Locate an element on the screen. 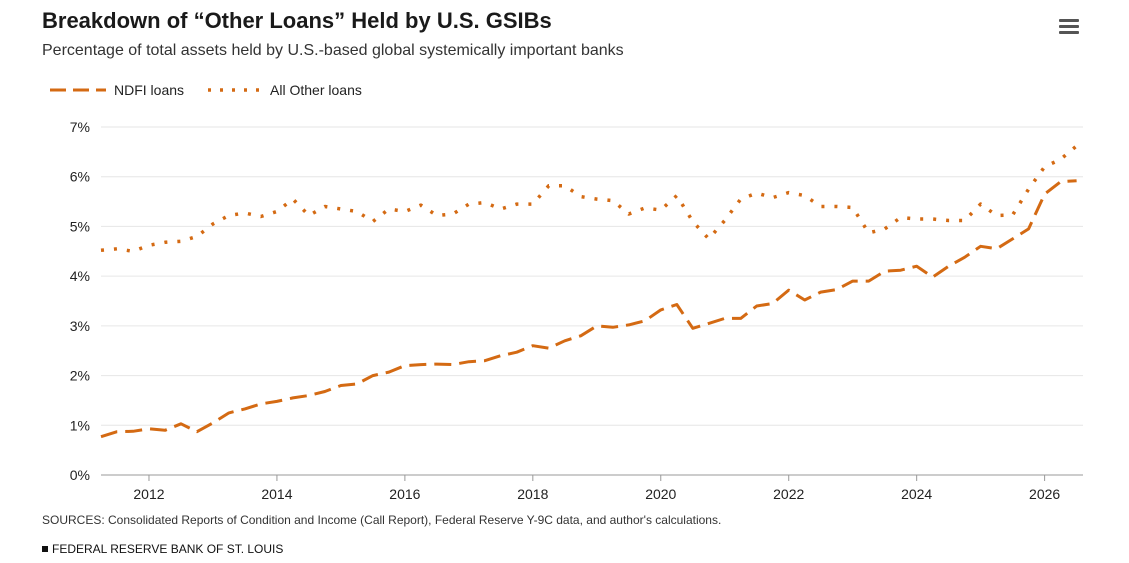  y-tick-label: 6% is located at coordinates (80, 177).